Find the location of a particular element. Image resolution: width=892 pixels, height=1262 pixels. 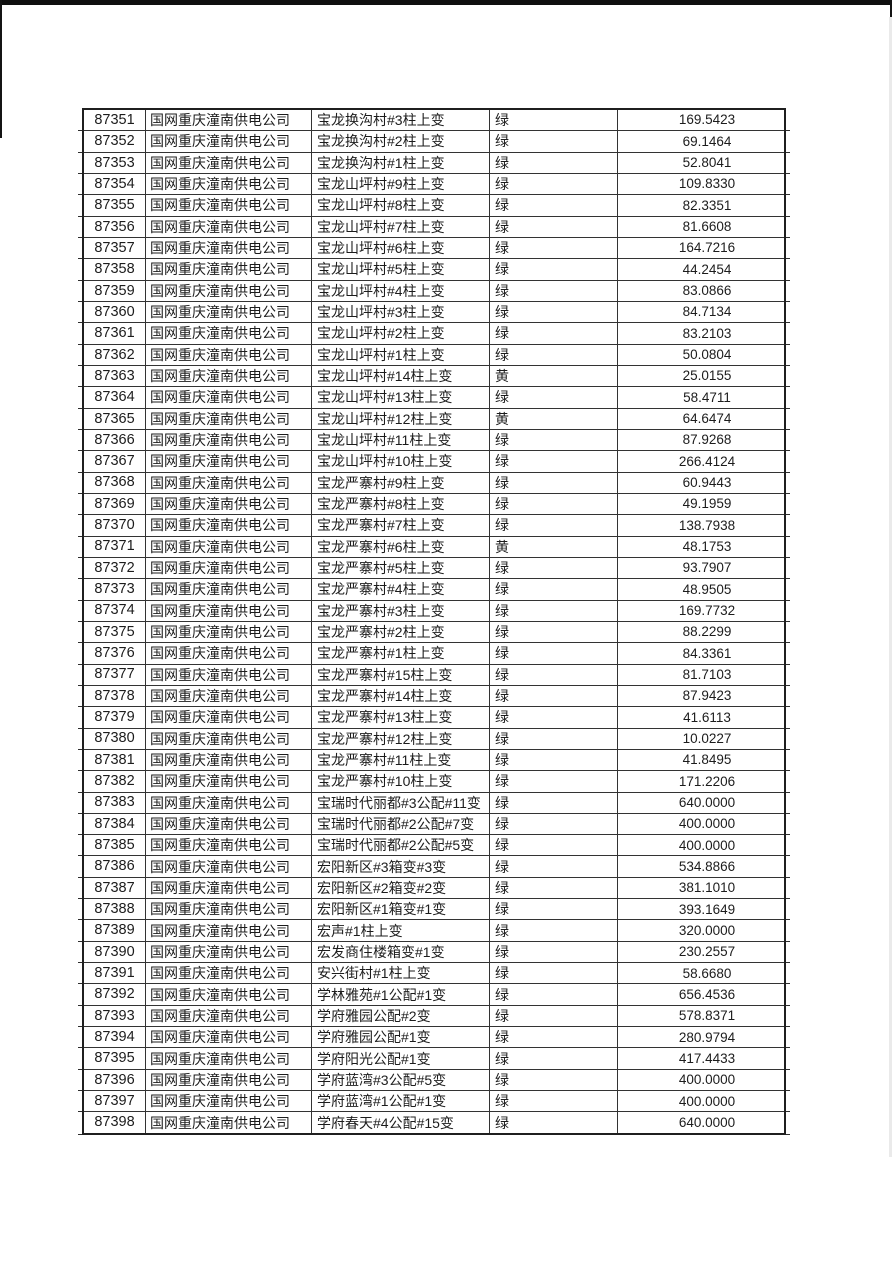

cell-record-id: 87375 is located at coordinates (115, 632).